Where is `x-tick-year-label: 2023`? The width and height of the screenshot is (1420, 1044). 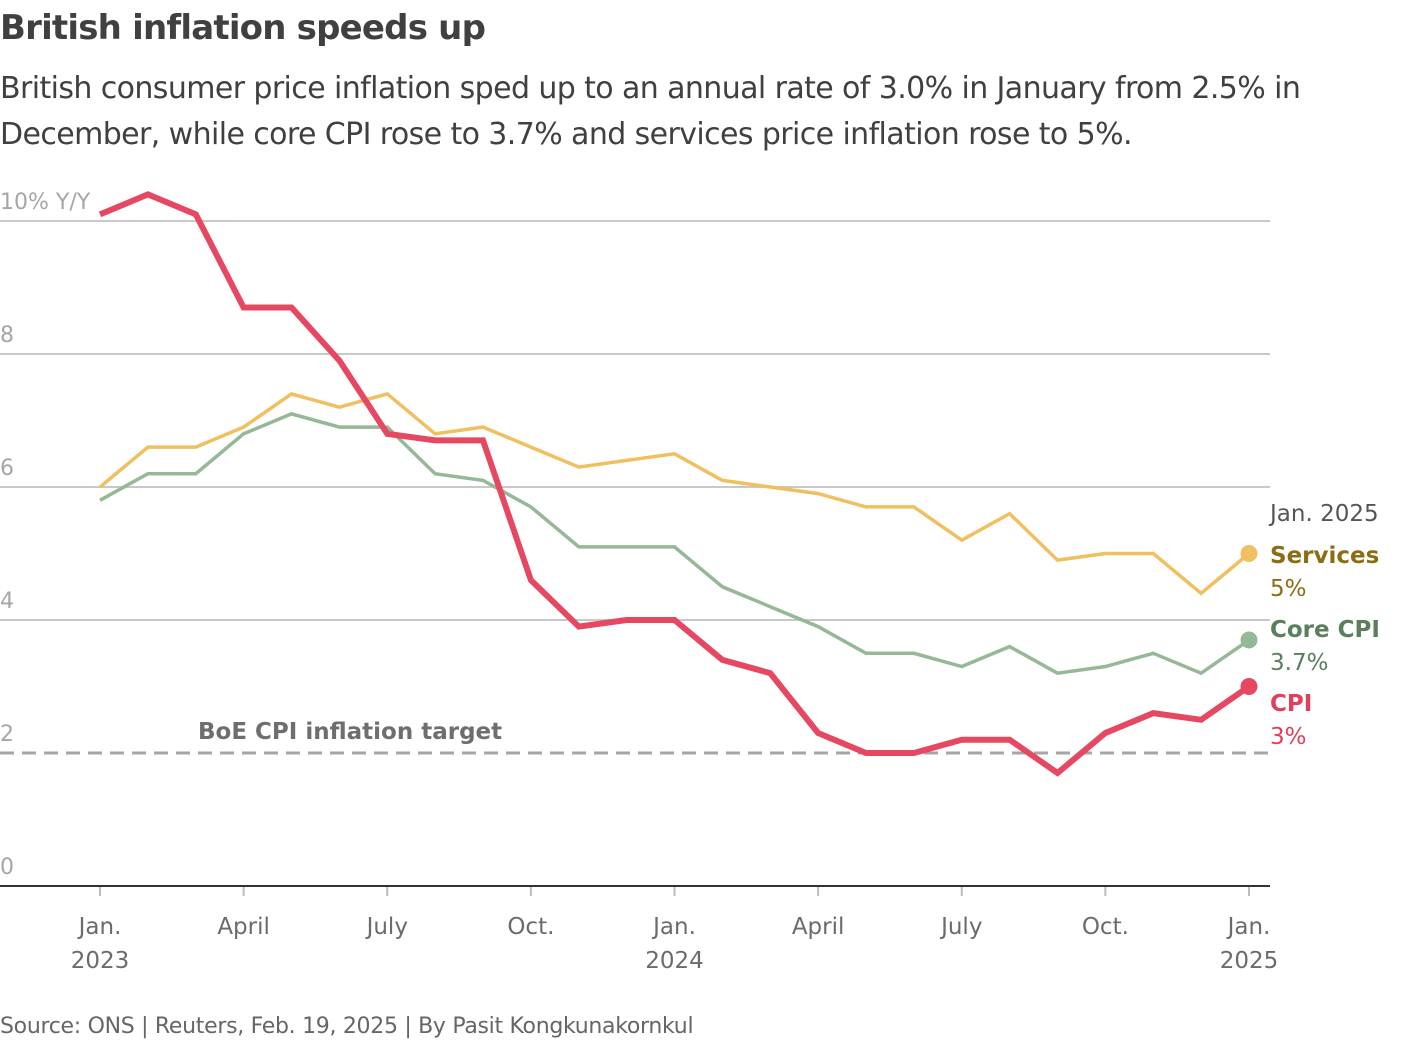
x-tick-year-label: 2023 is located at coordinates (100, 961).